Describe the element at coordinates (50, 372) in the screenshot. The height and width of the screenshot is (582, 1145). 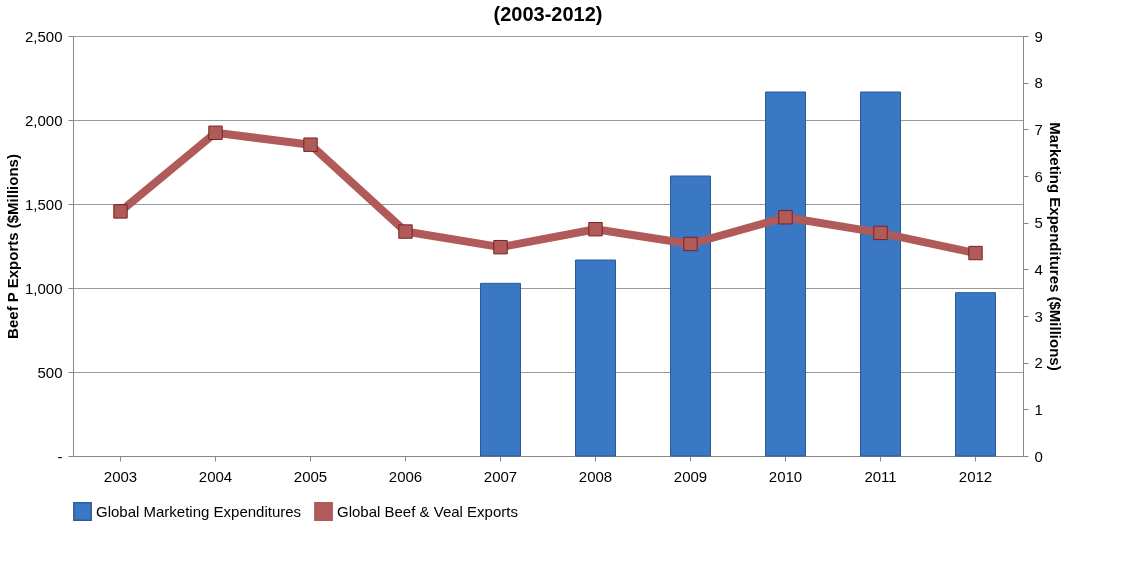
I see `y-tick-label: 500` at that location.